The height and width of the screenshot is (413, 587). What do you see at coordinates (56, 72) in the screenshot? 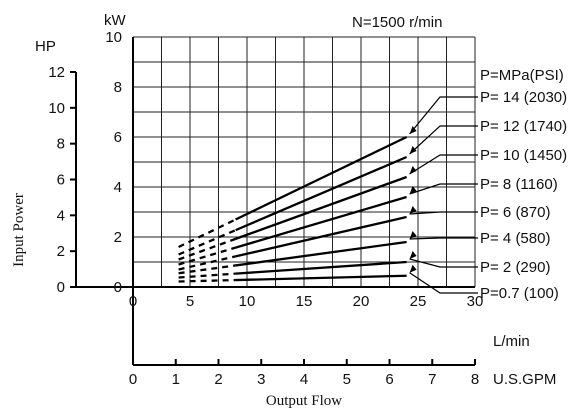
I see `y-tick-hp: 12` at bounding box center [56, 72].